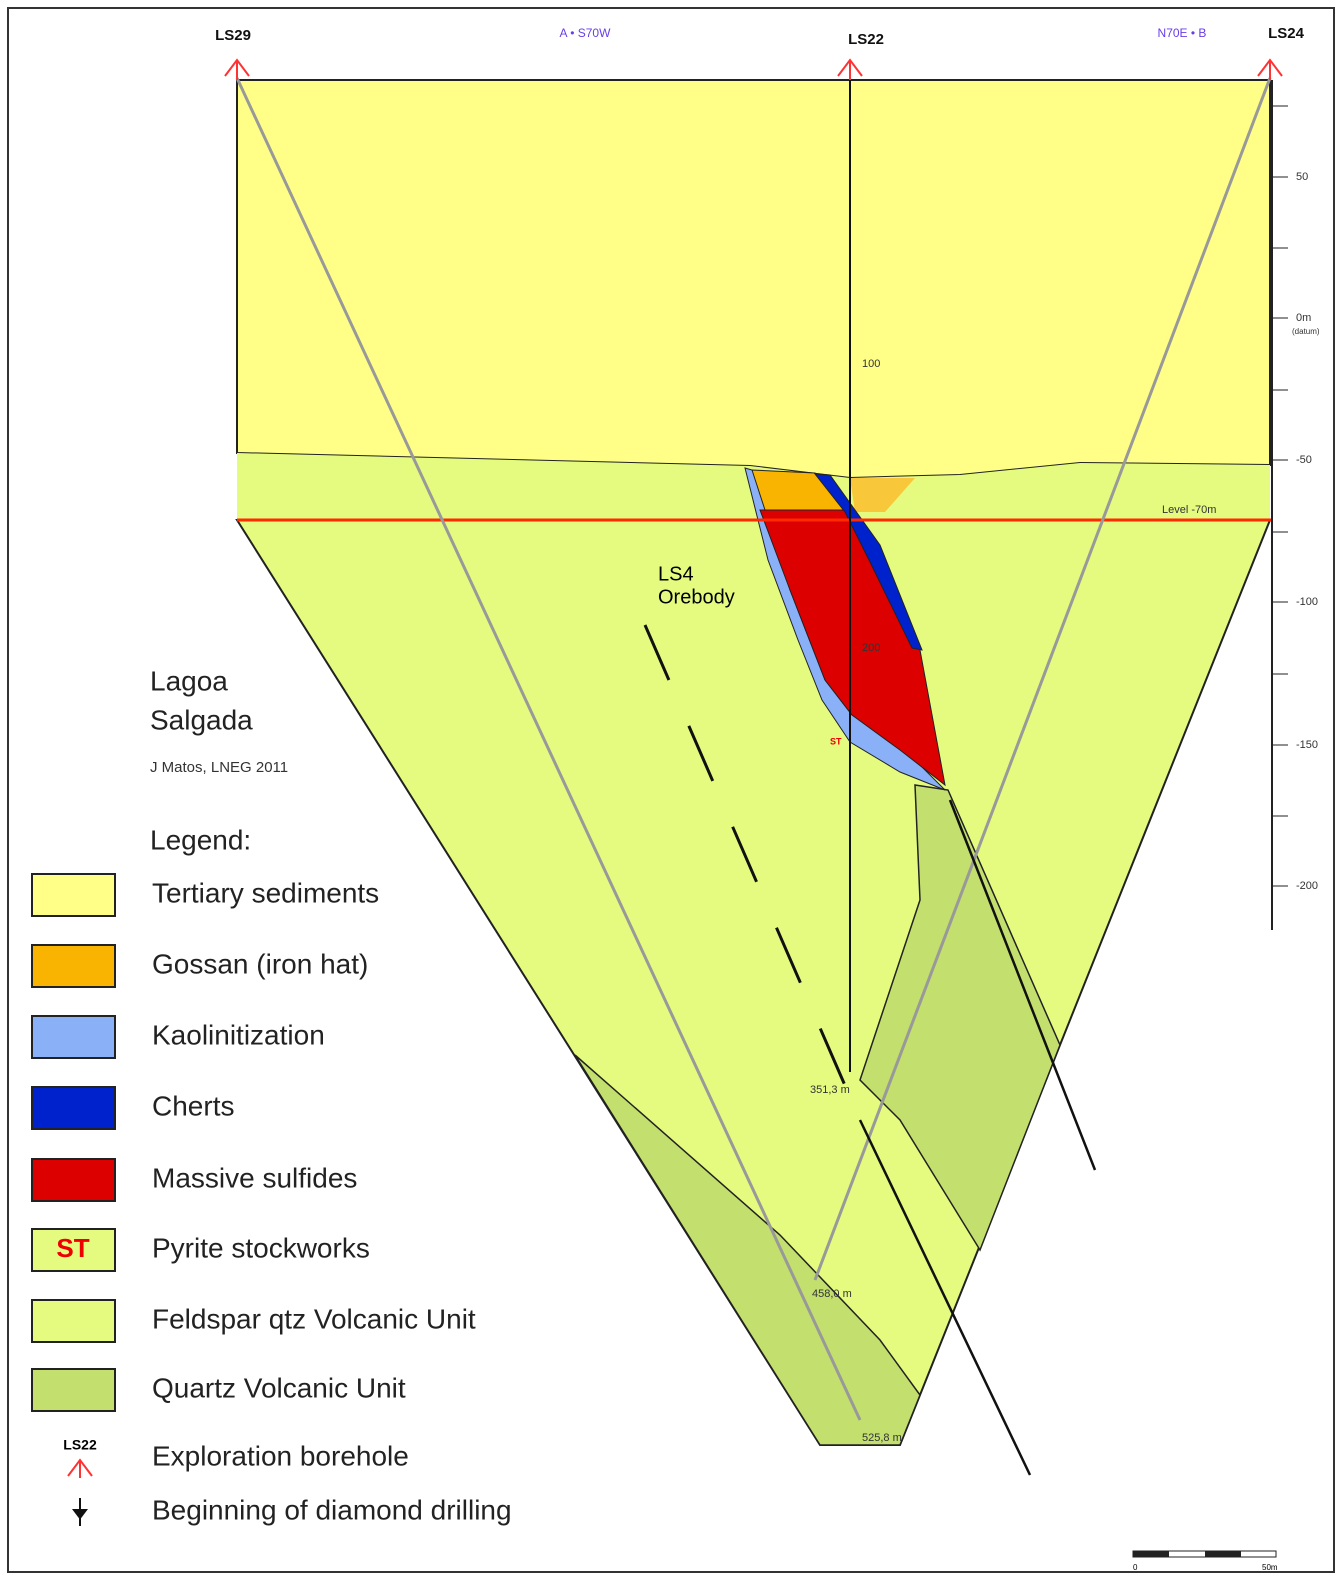 The image size is (1343, 1579). I want to click on level-label: Level -70m, so click(1189, 510).